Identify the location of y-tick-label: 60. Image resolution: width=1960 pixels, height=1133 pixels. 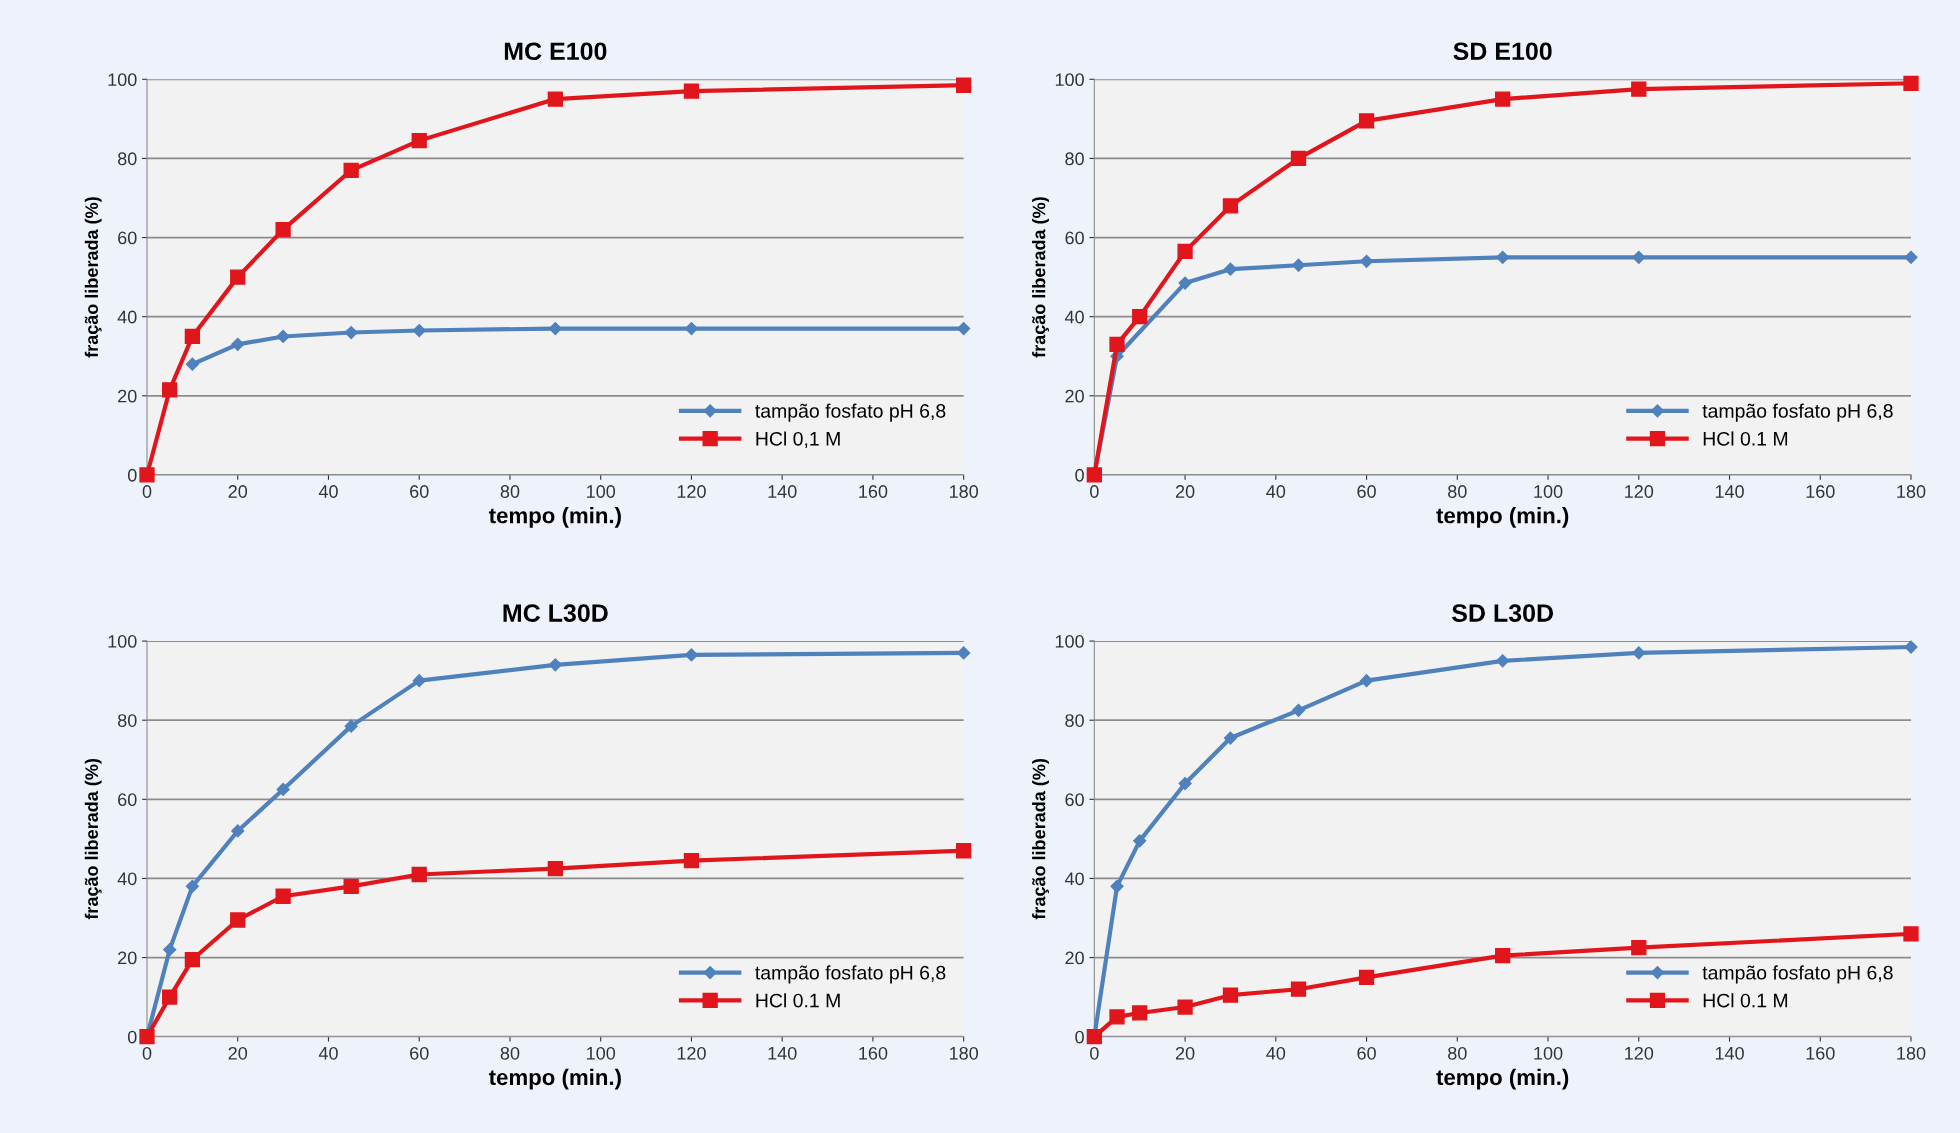
(127, 238).